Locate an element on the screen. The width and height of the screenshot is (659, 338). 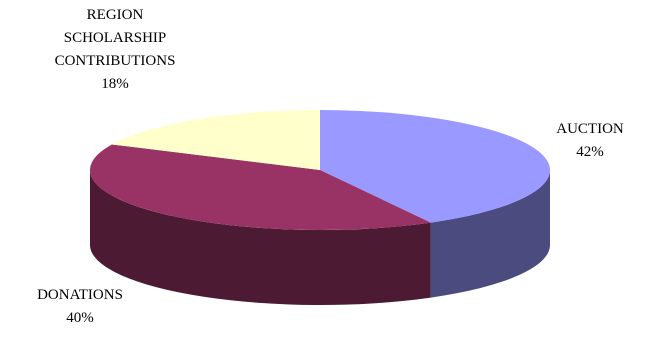
pie-slice-region-scholarship-contributions is located at coordinates (216, 140).